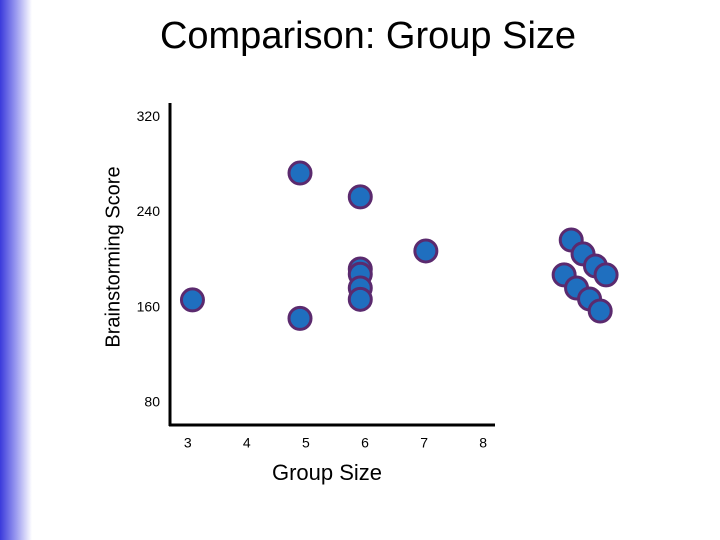 The image size is (720, 540). I want to click on y-axis-label: Brainstorming Score, so click(113, 256).